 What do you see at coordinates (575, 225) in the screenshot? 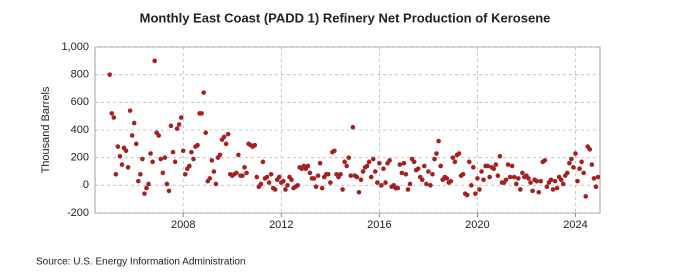
I see `x-tick-label: 2024` at bounding box center [575, 225].